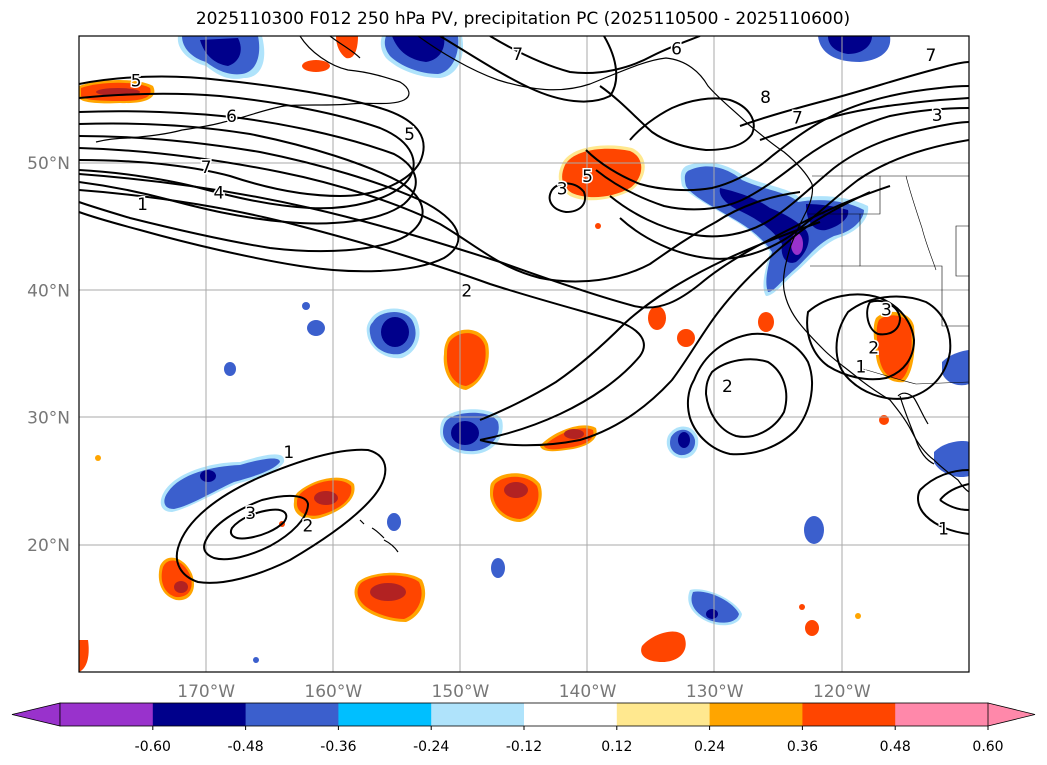 The height and width of the screenshot is (765, 1047). I want to click on baja-california-coast, so click(917, 430).